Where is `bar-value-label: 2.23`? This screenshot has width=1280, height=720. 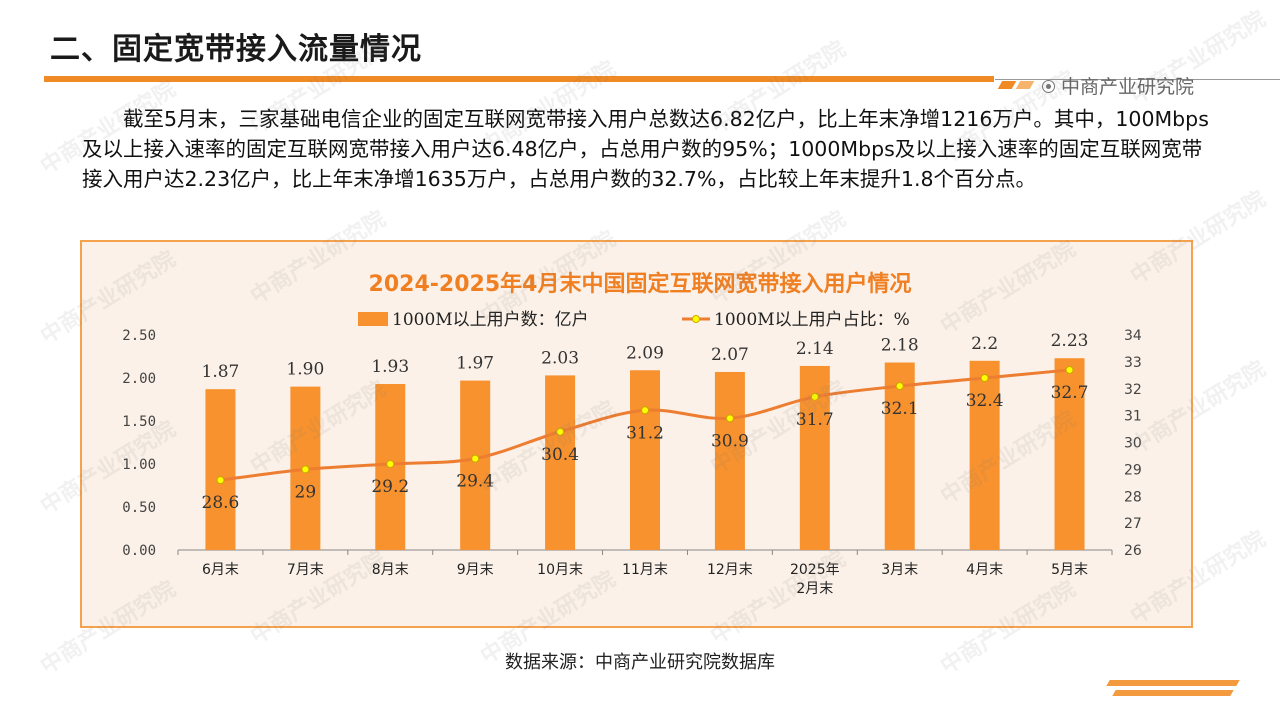
bar-value-label: 2.23 is located at coordinates (1070, 341).